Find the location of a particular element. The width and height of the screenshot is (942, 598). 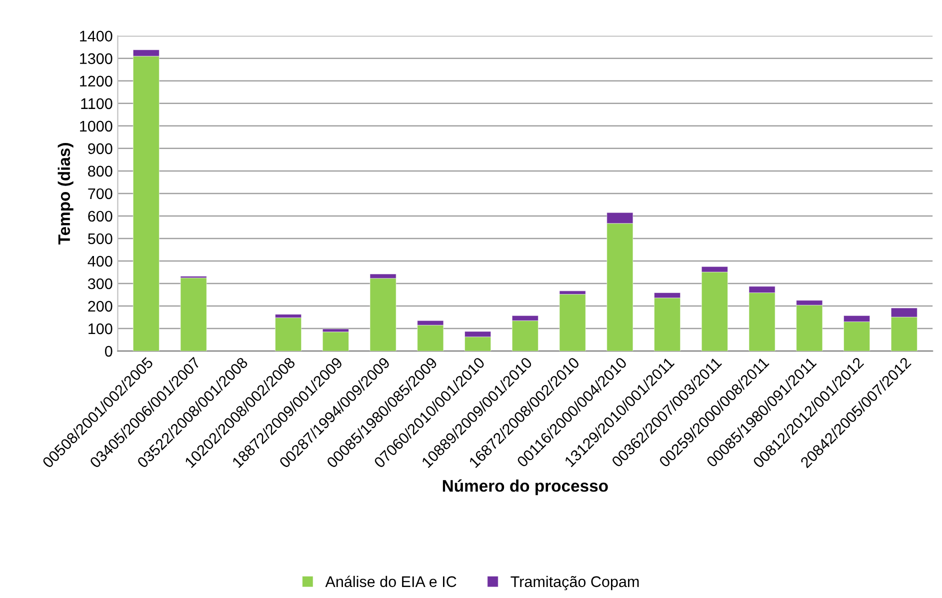

legend-label: Tramitação Copam is located at coordinates (574, 583).